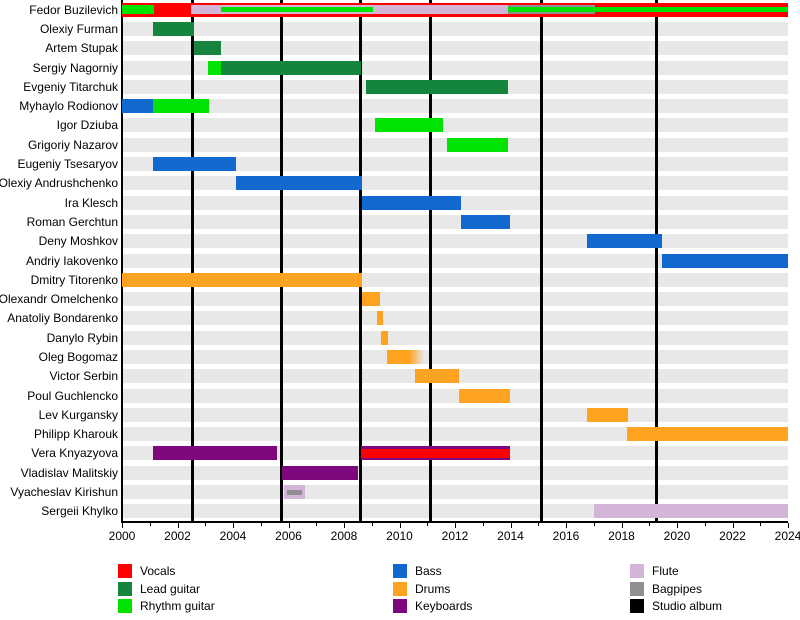  What do you see at coordinates (87, 125) in the screenshot?
I see `member-name-label: Igor Dziuba` at bounding box center [87, 125].